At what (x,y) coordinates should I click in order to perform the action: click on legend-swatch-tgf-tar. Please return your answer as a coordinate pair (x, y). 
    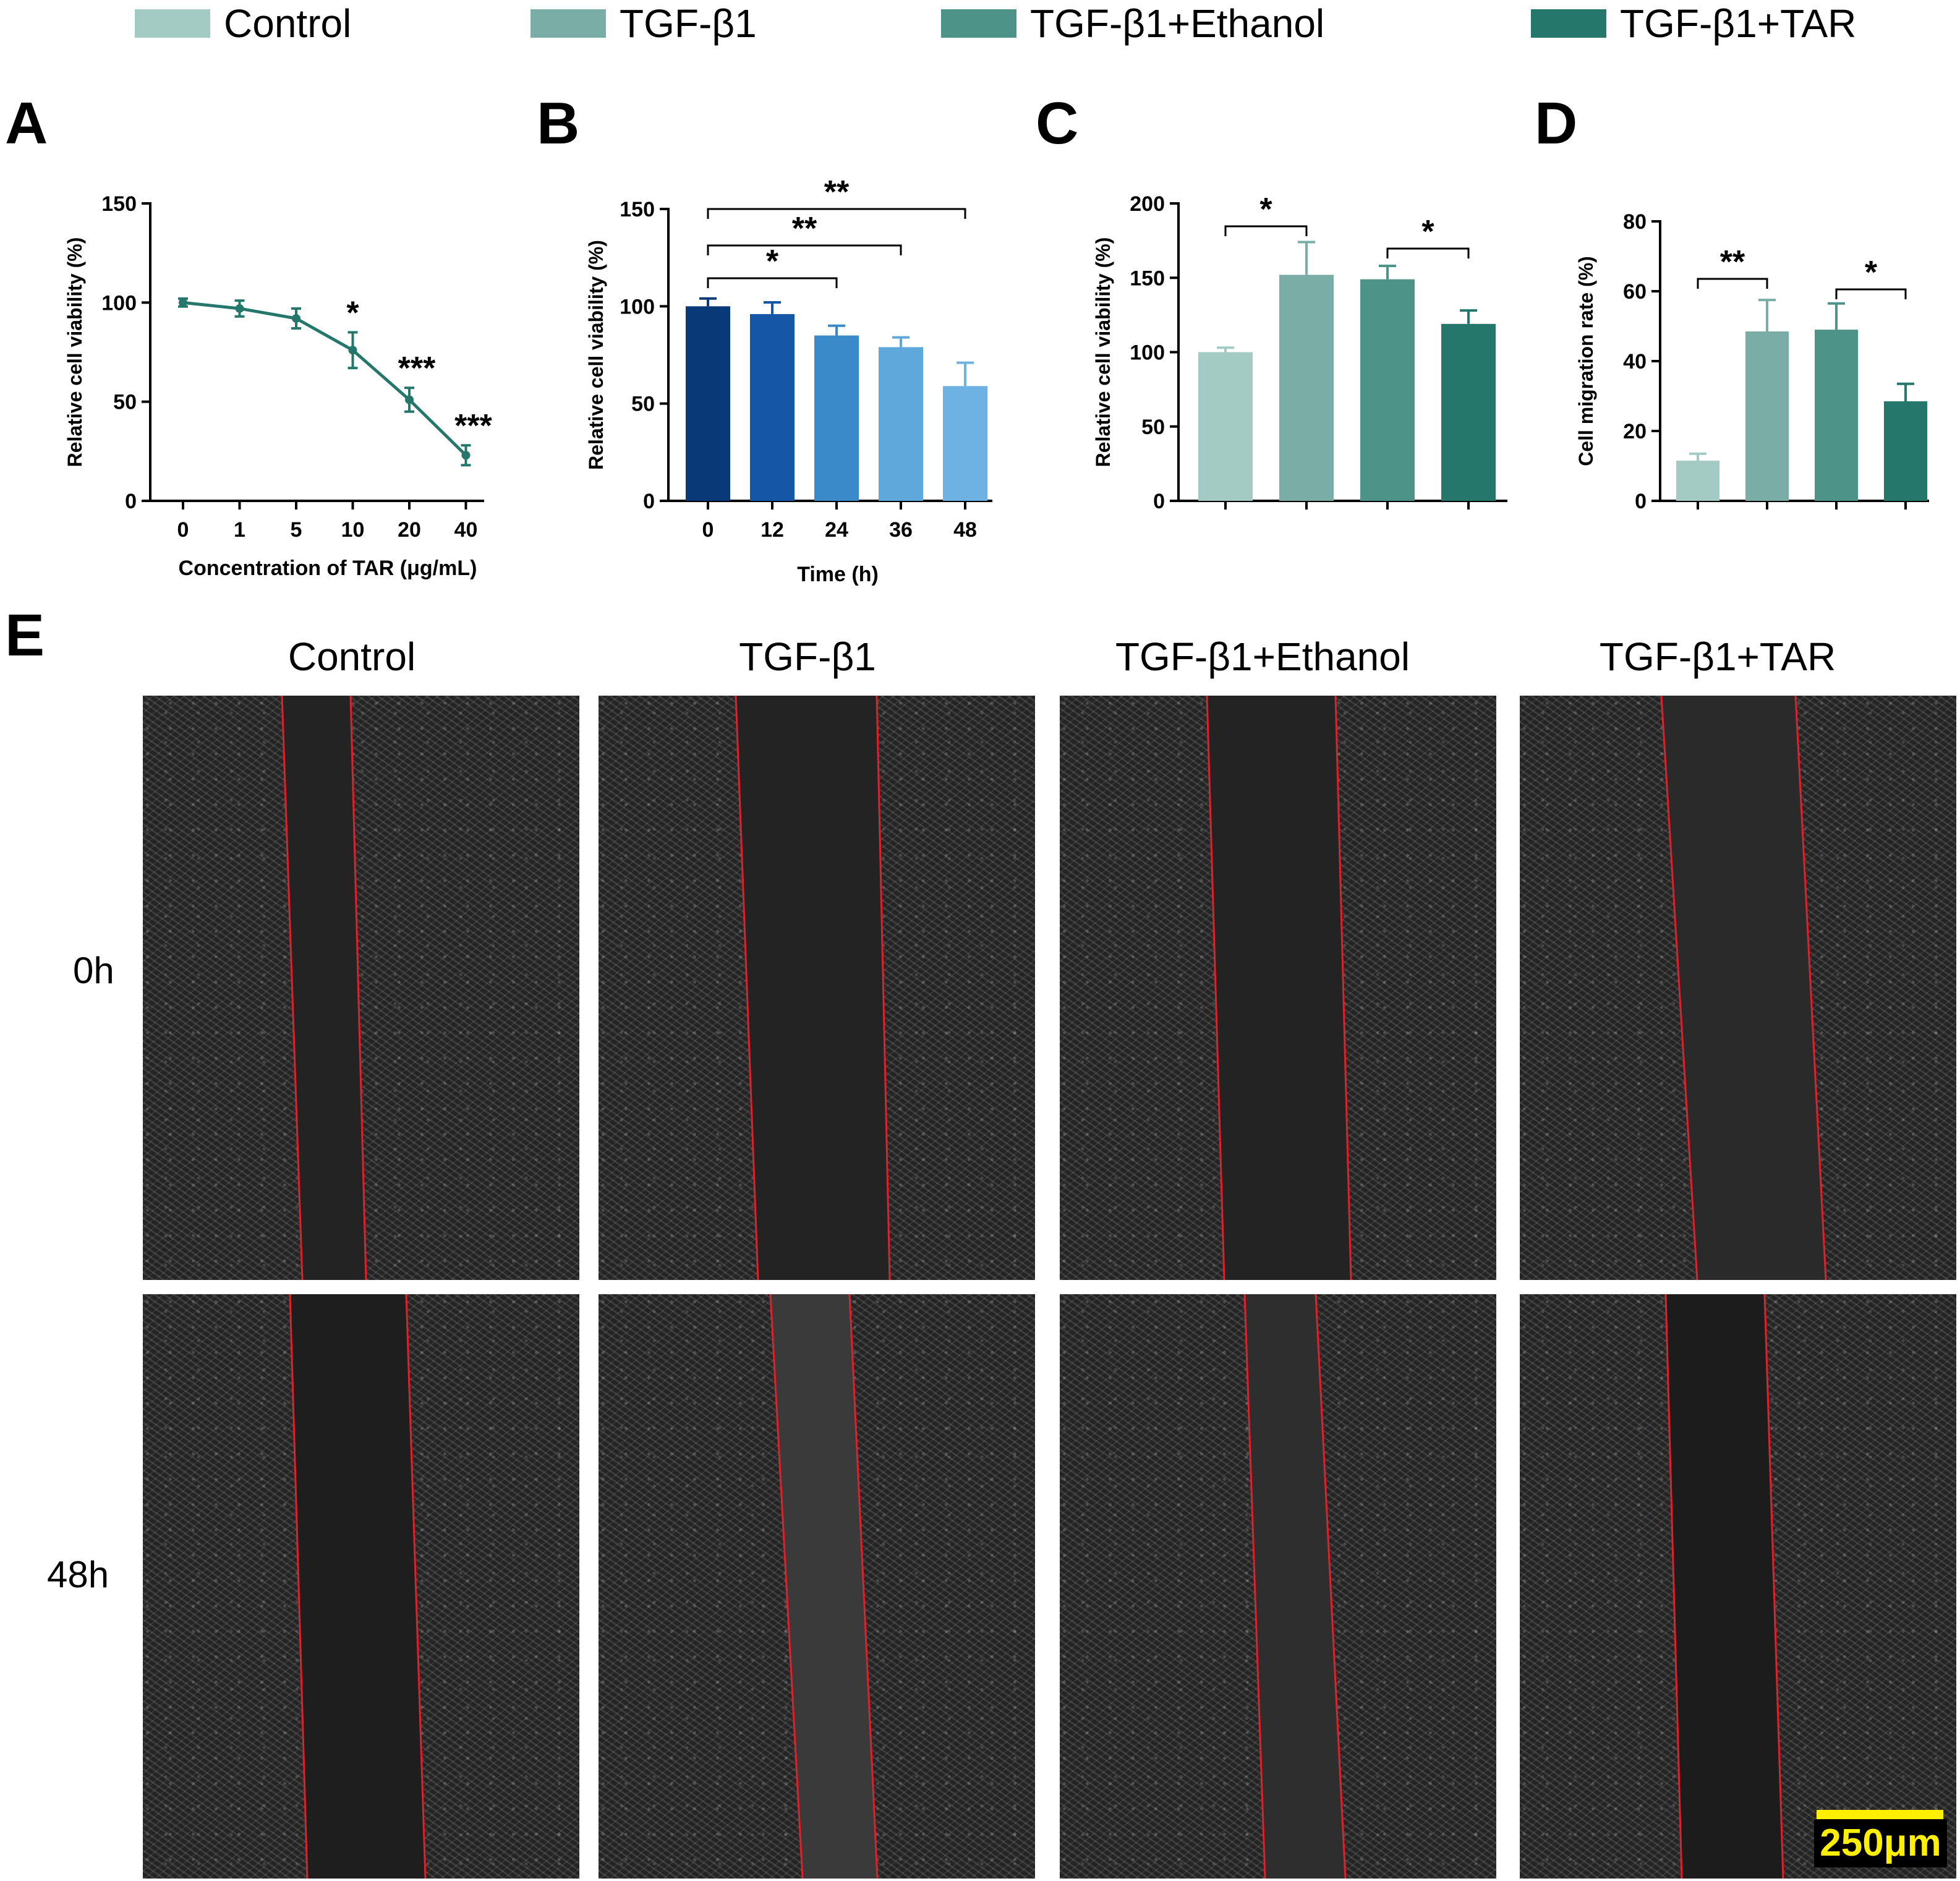
    Looking at the image, I should click on (1568, 24).